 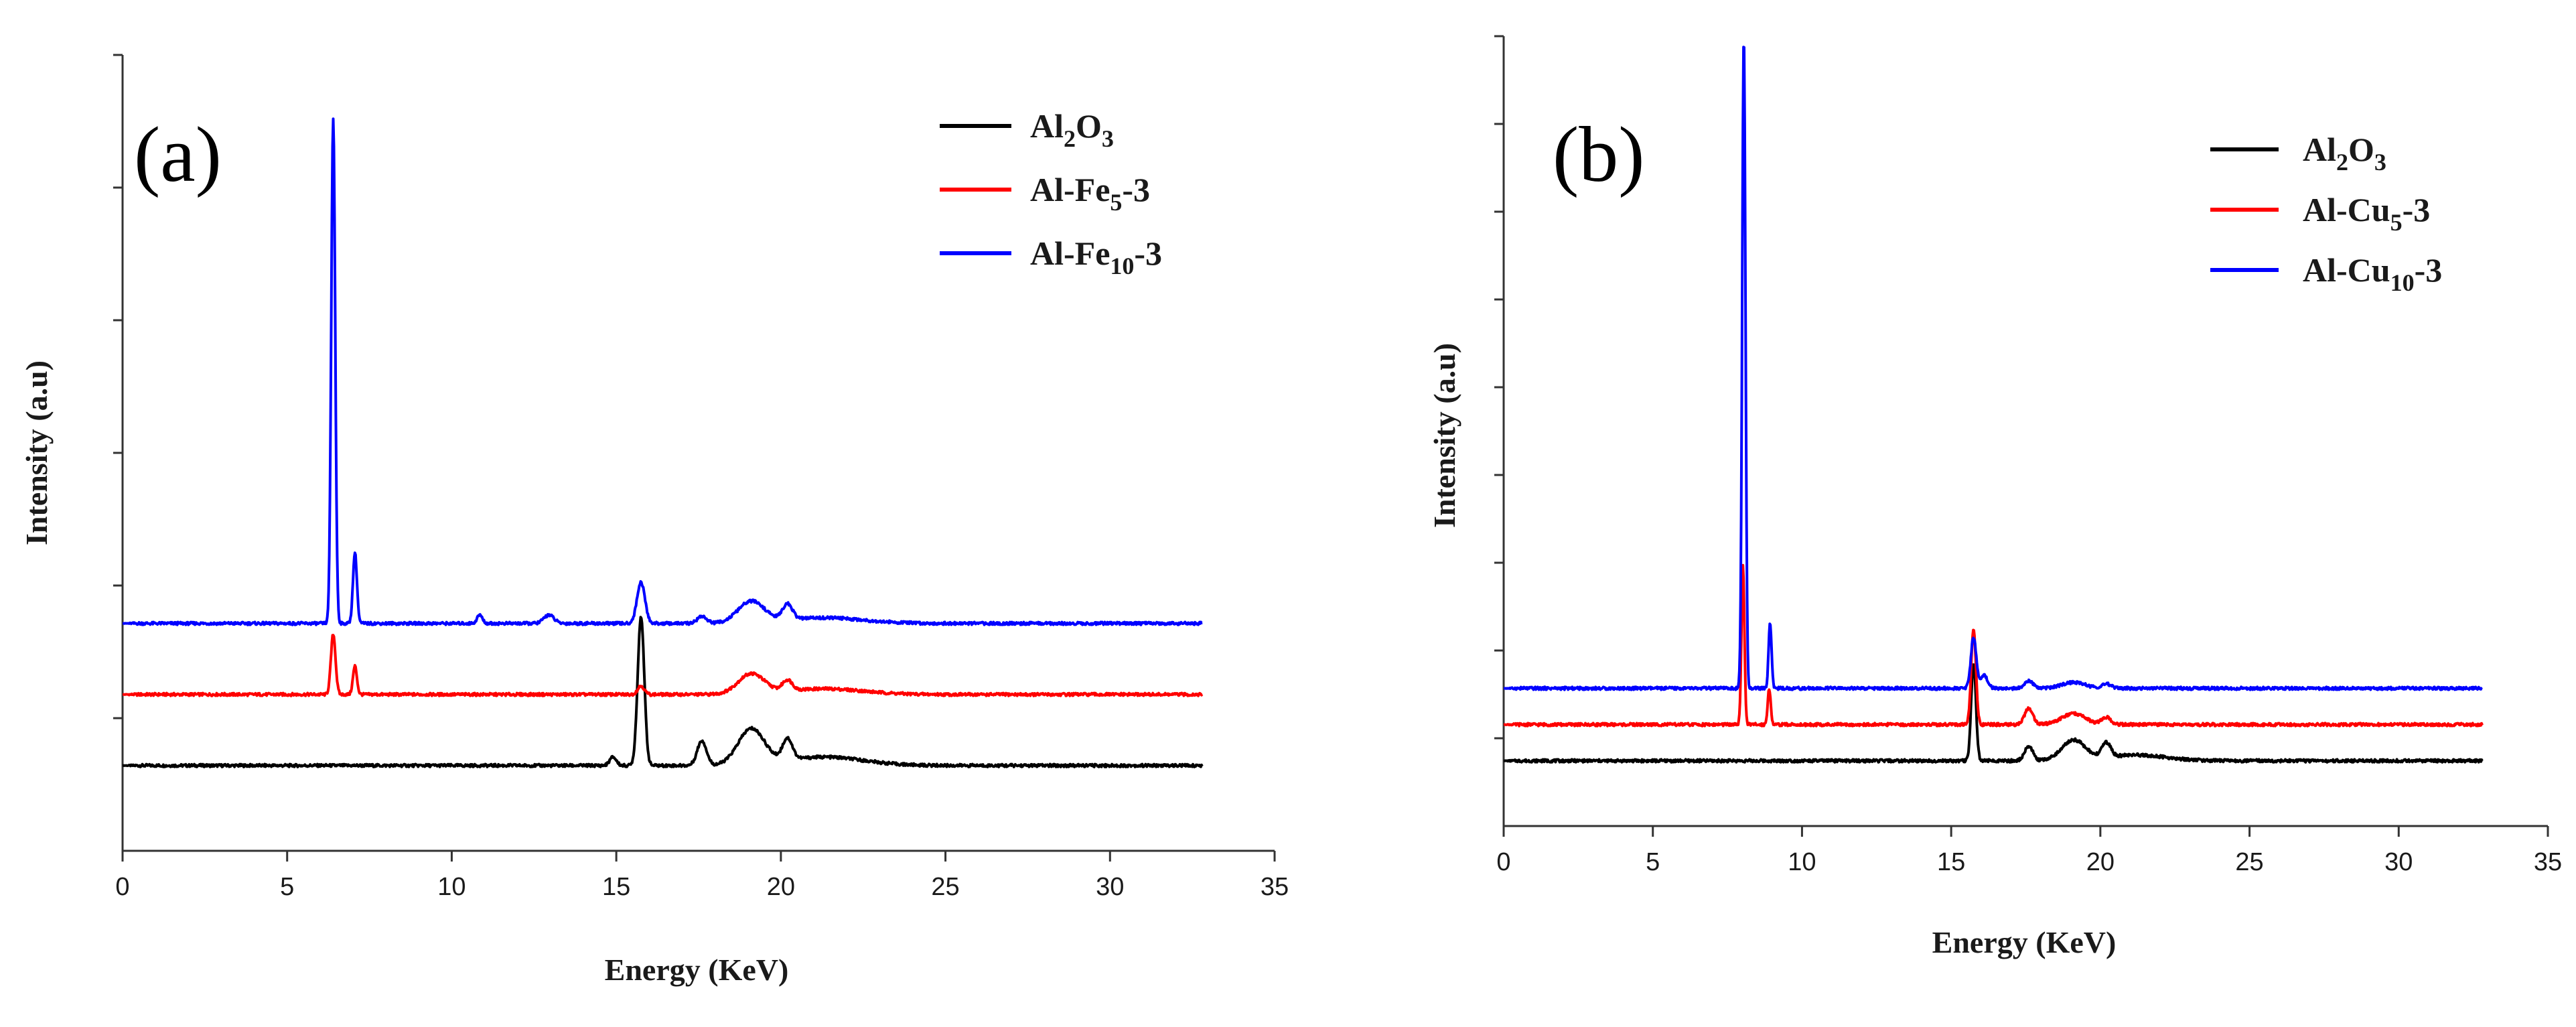 I want to click on legend-entry: Al-Fe10-3, so click(x=1096, y=256).